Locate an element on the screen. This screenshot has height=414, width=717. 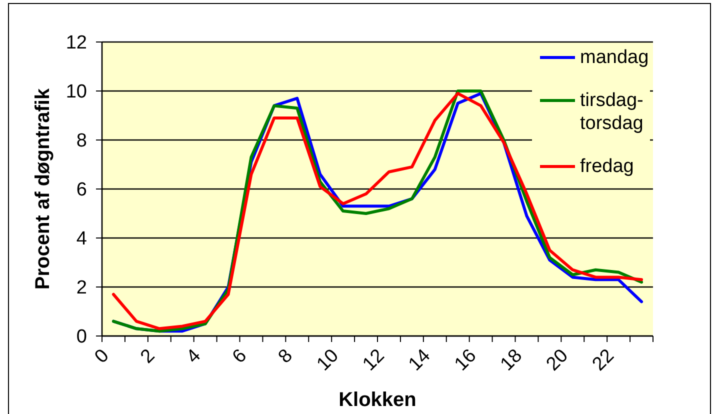
x-tick-label: 8 is located at coordinates (285, 356).